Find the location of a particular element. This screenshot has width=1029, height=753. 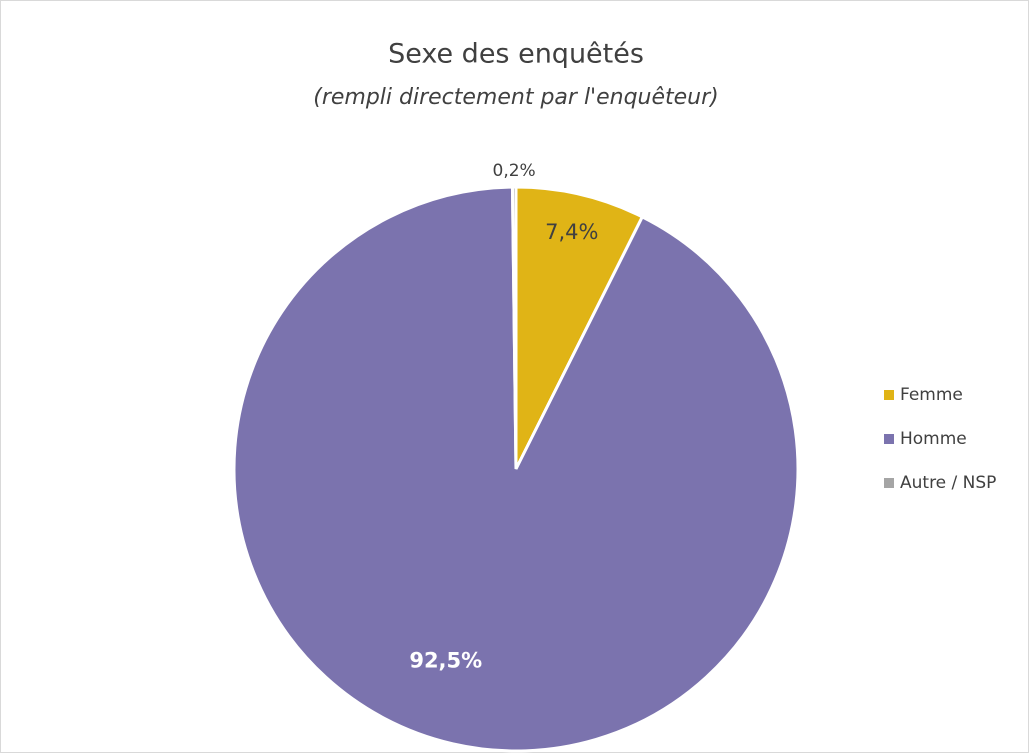

legend-label: Femme is located at coordinates (931, 395).